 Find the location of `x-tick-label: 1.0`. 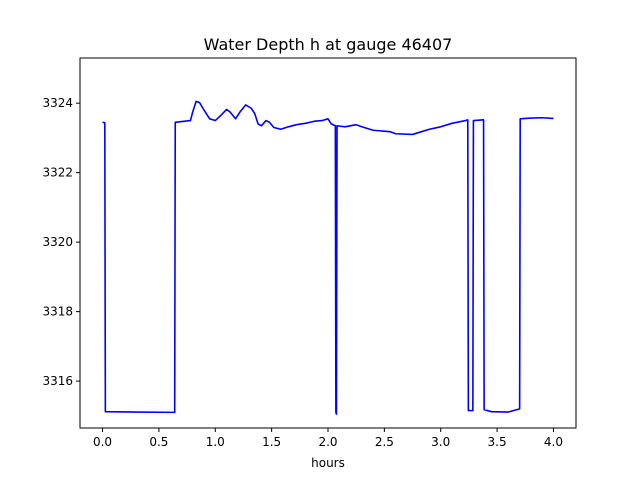

x-tick-label: 1.0 is located at coordinates (215, 442).